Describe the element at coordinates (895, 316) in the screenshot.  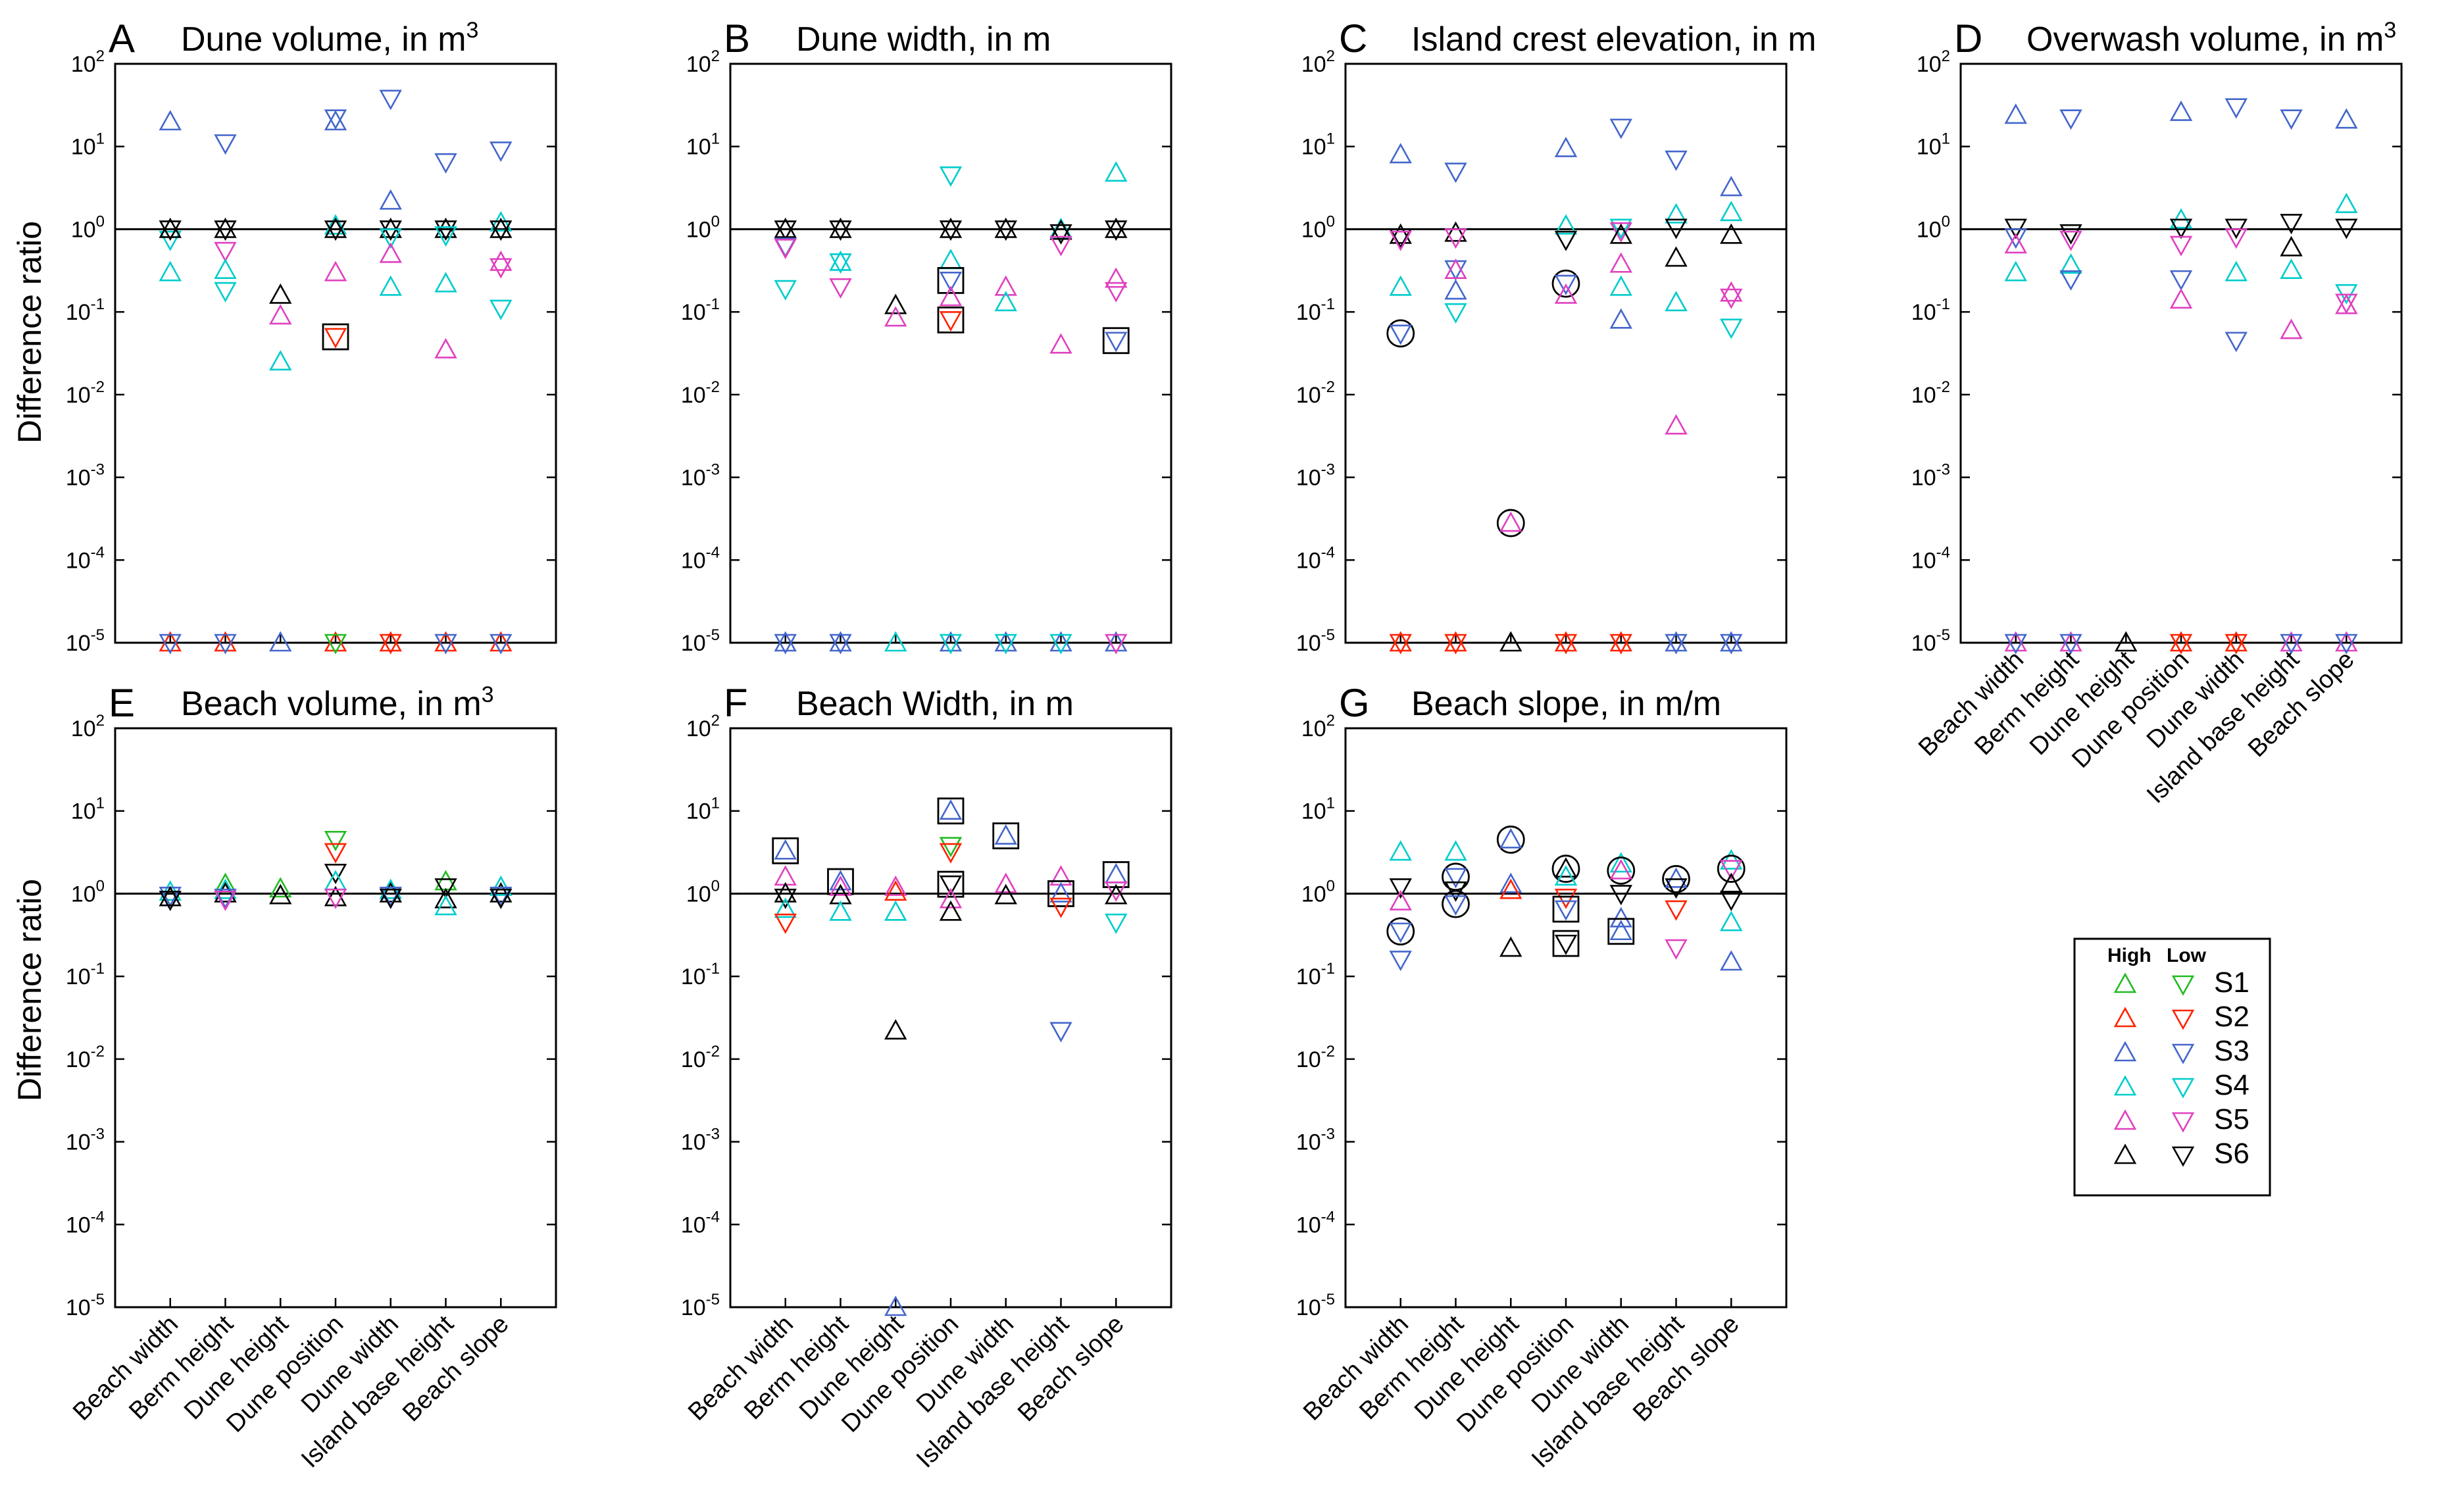
I see `panel-b-point-s5-high` at that location.